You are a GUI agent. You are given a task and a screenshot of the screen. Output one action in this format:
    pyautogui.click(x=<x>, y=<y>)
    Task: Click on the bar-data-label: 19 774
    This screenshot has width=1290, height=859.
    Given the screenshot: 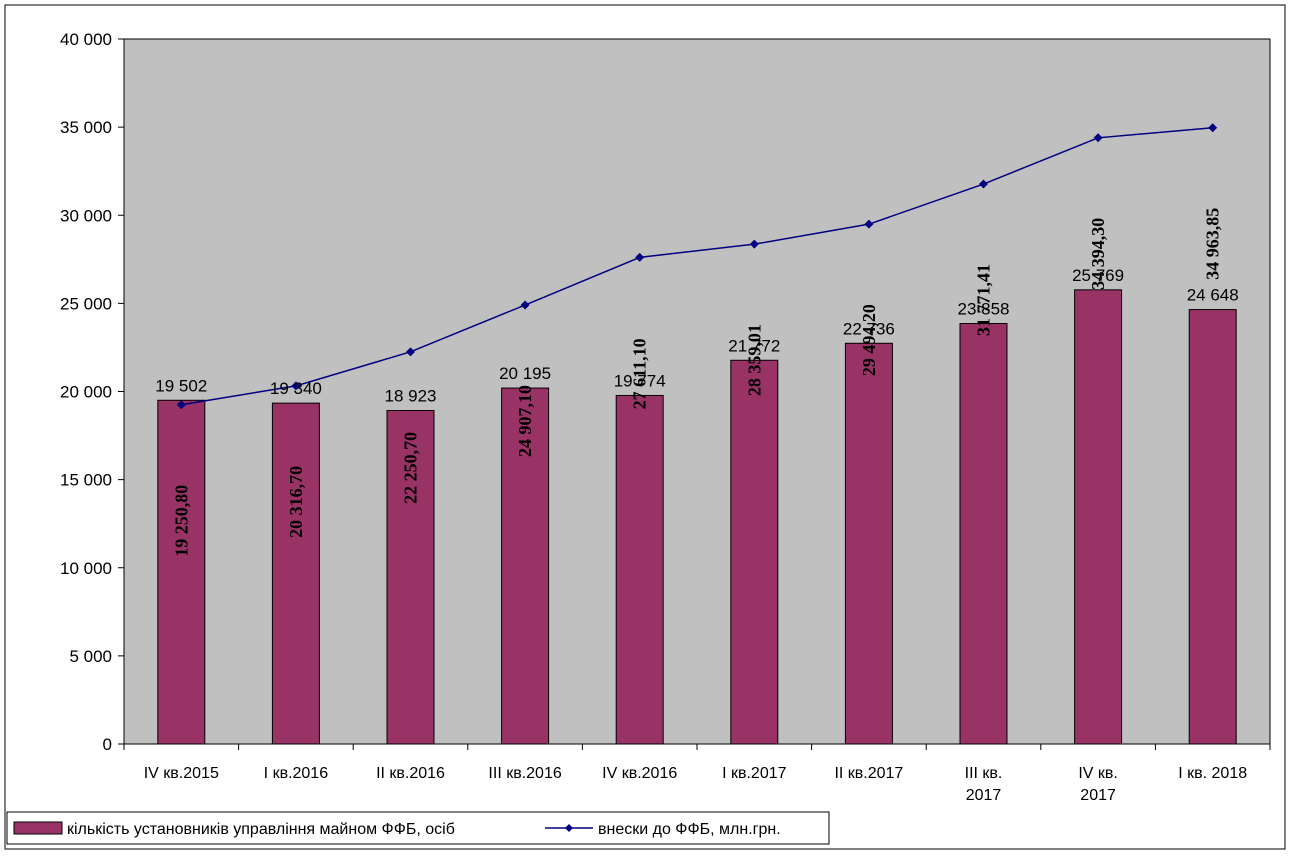 What is the action you would take?
    pyautogui.click(x=640, y=380)
    